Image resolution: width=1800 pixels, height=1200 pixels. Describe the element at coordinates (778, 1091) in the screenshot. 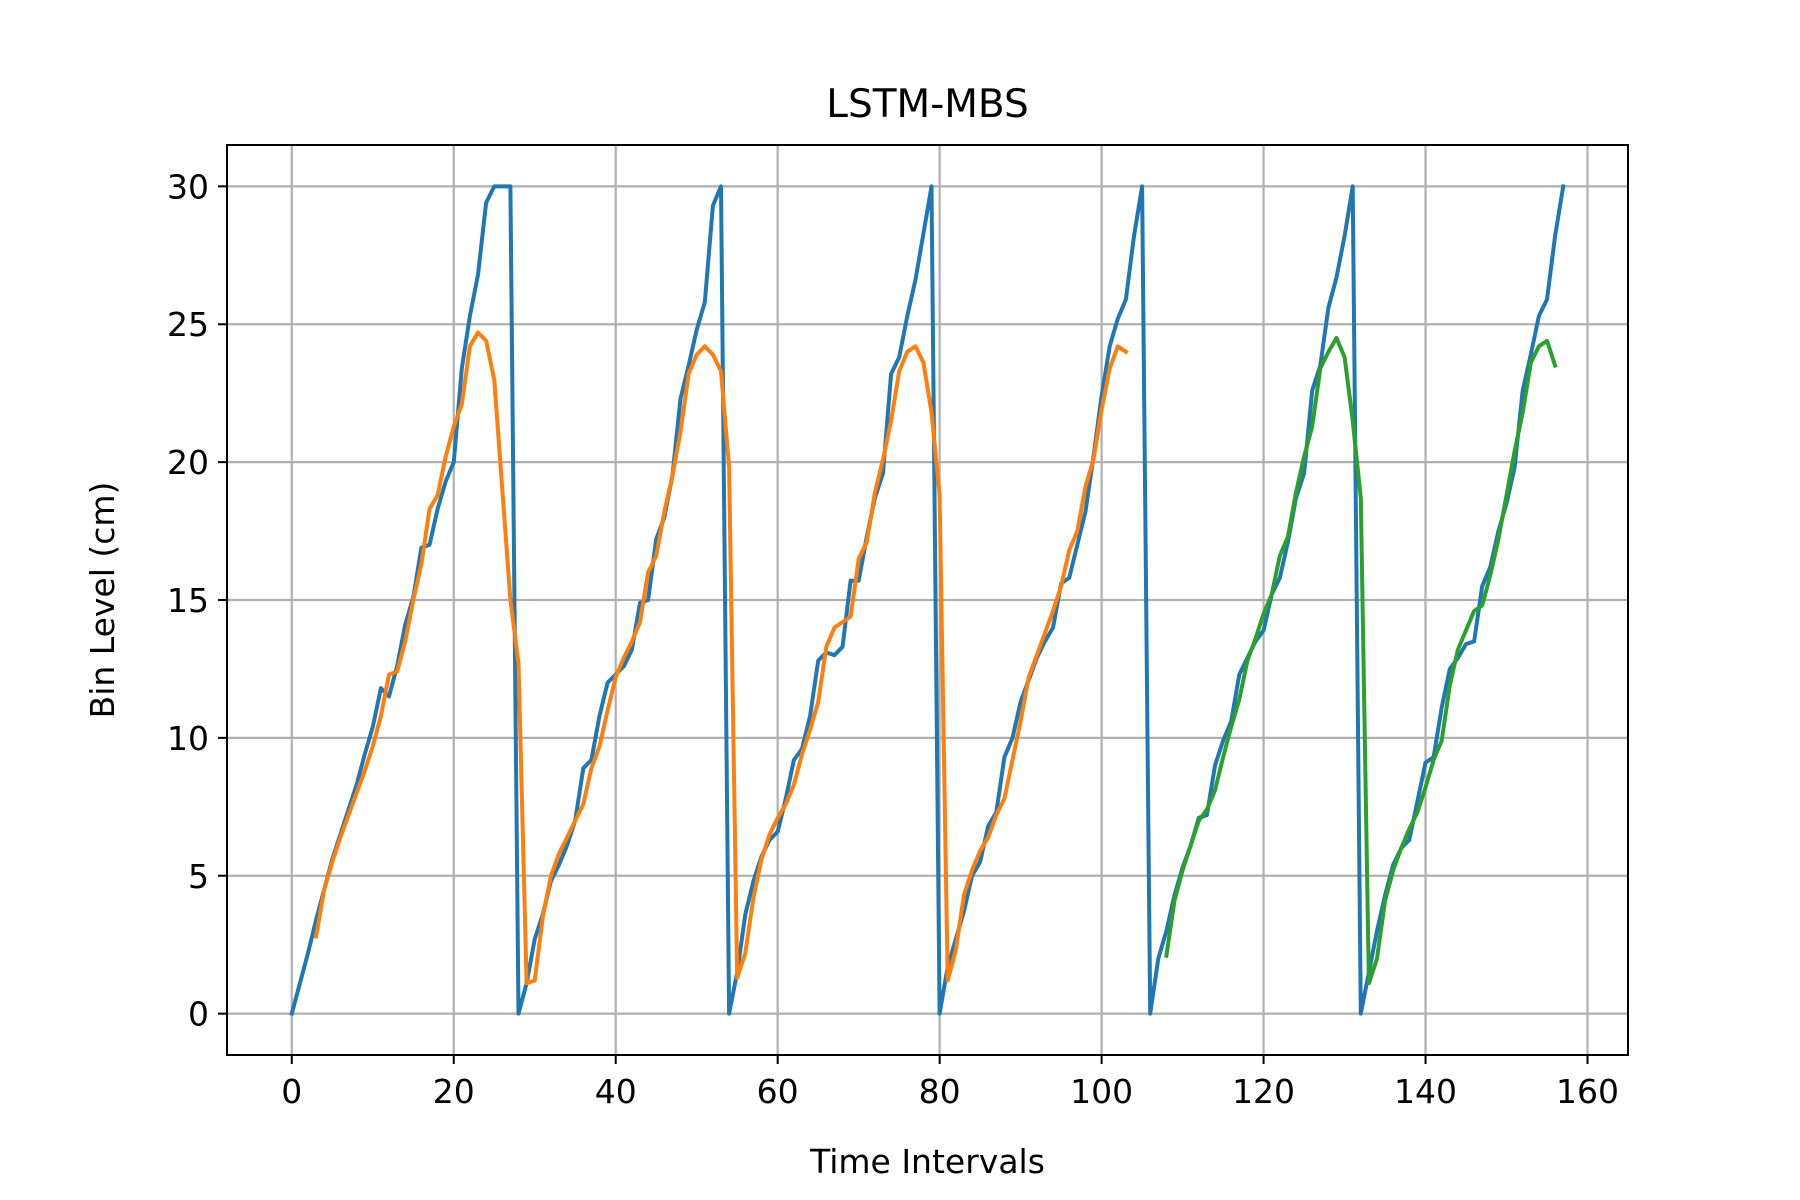

I see `x-tick-label: 60` at that location.